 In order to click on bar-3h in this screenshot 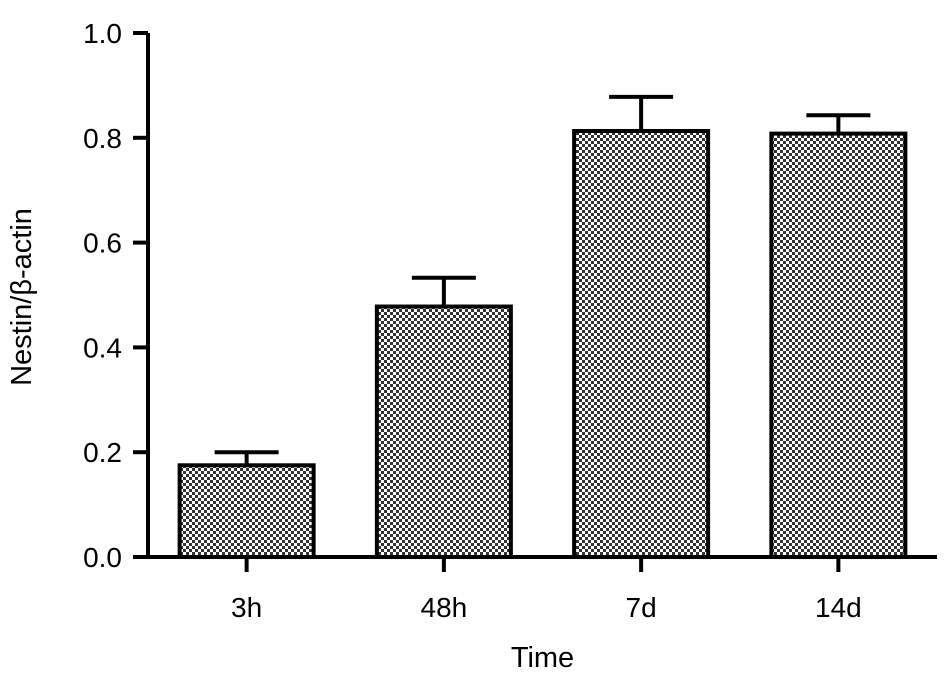, I will do `click(246, 511)`.